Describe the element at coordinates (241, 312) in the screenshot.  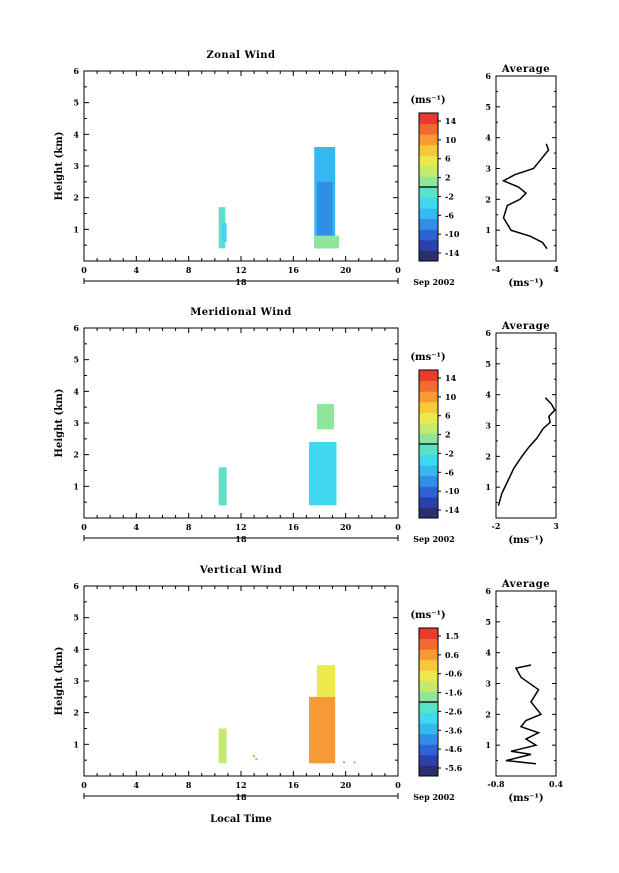
I see `panel-title: Meridional Wind` at that location.